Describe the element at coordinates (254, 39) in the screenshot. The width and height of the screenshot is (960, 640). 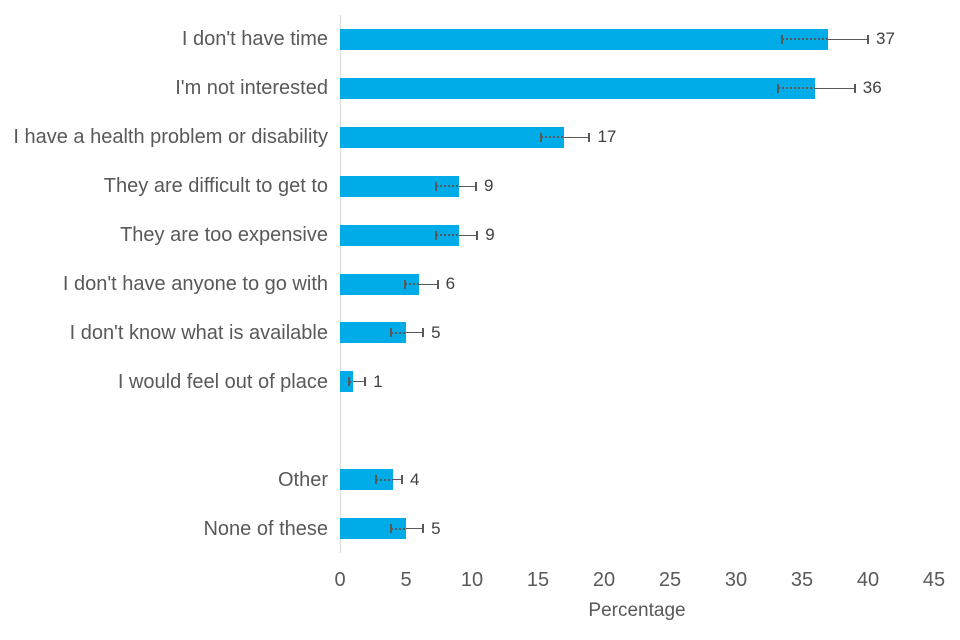
I see `category-label: I don't have time` at that location.